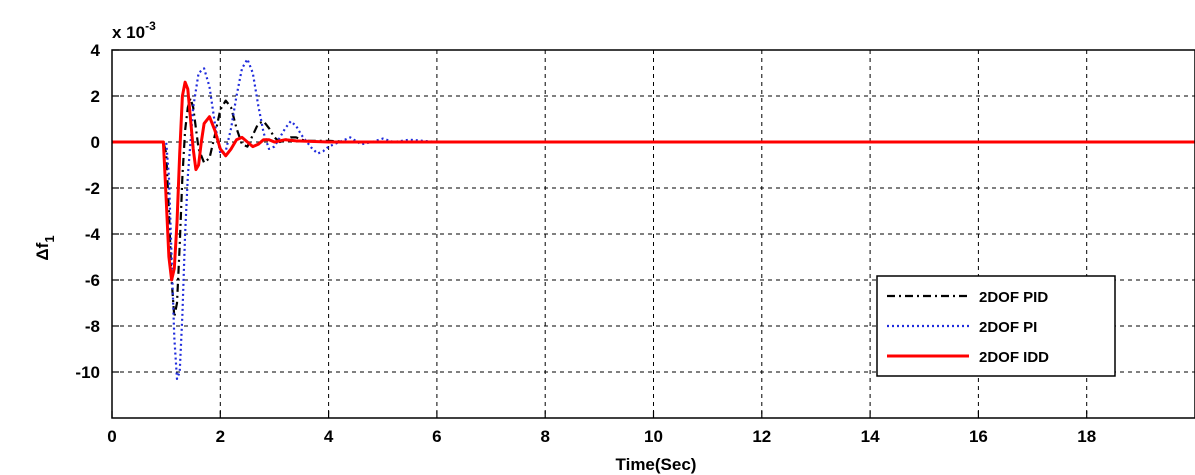 This screenshot has width=1195, height=475. I want to click on y-tick-label: -10, so click(87, 372).